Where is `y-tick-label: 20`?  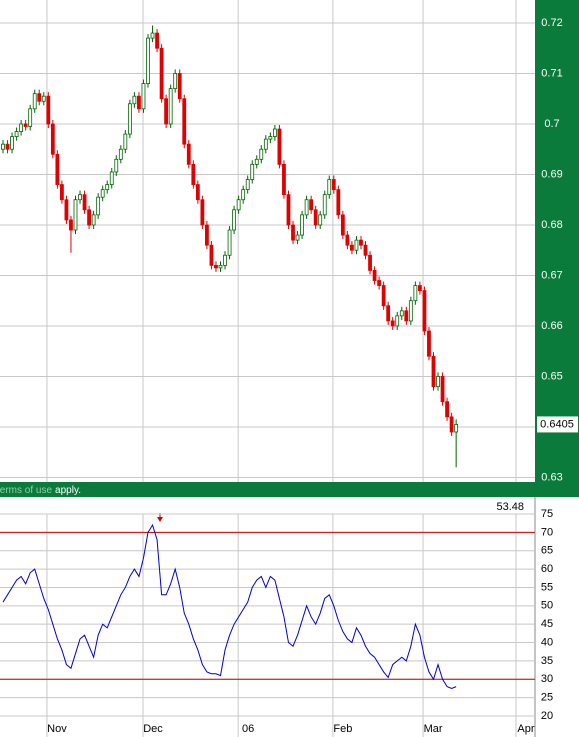
y-tick-label: 20 is located at coordinates (547, 716).